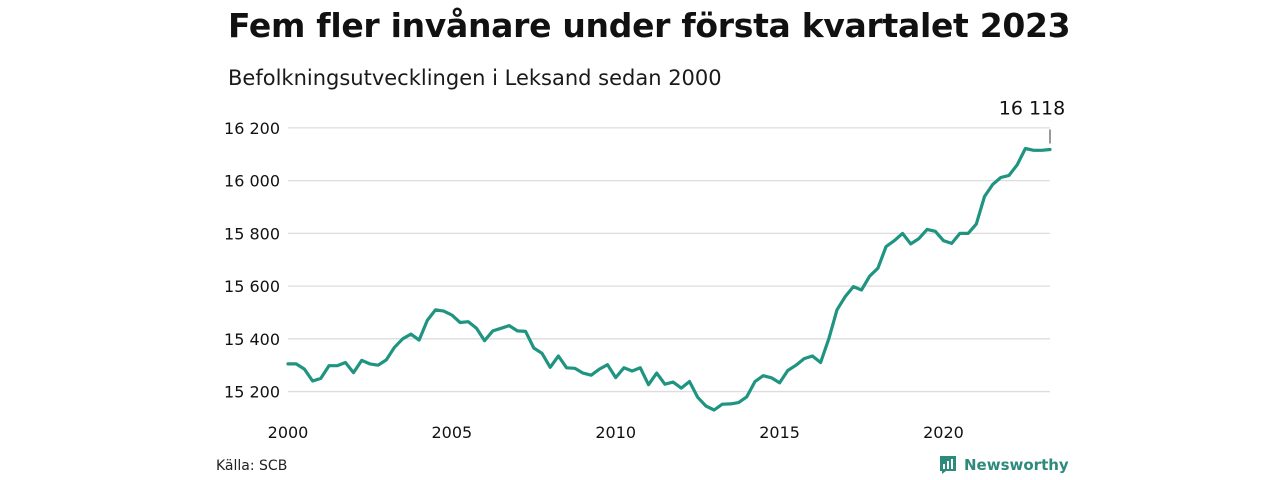 The width and height of the screenshot is (1280, 480). I want to click on brand-logo: Newsworthy, so click(1003, 465).